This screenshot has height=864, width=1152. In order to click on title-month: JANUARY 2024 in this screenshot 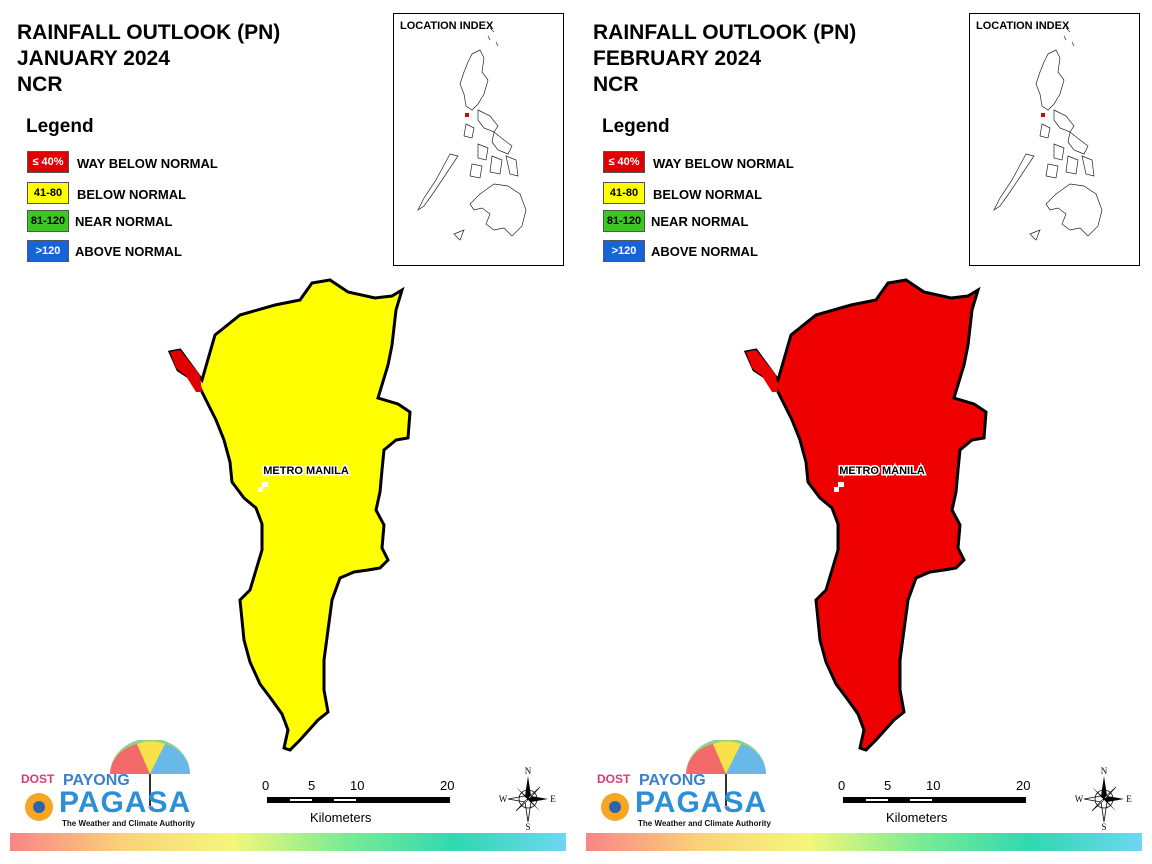, I will do `click(93, 58)`.